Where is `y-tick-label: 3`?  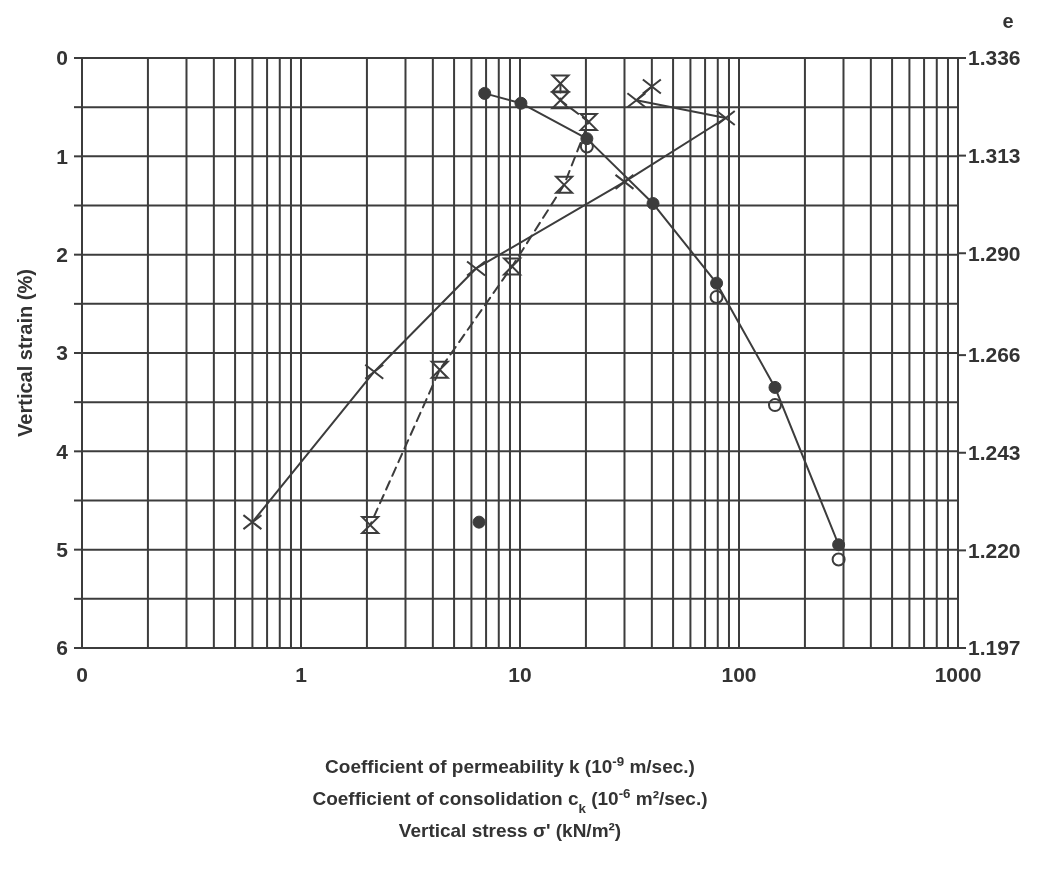 y-tick-label: 3 is located at coordinates (62, 353).